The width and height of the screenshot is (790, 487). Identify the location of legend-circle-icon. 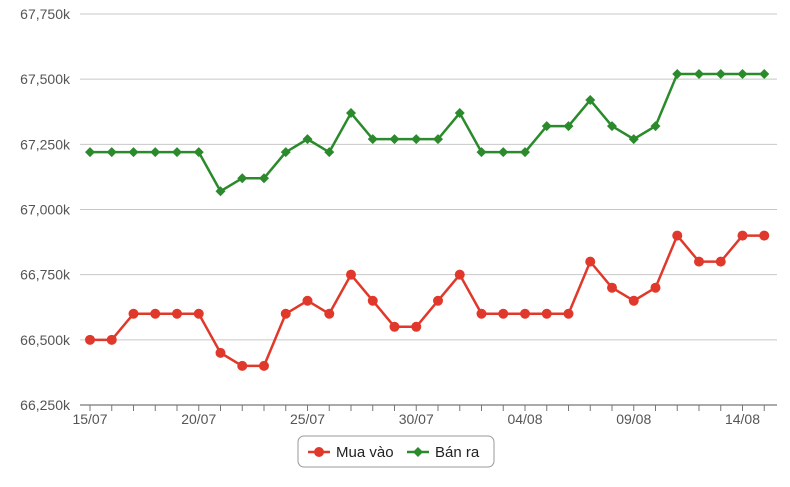
(319, 452).